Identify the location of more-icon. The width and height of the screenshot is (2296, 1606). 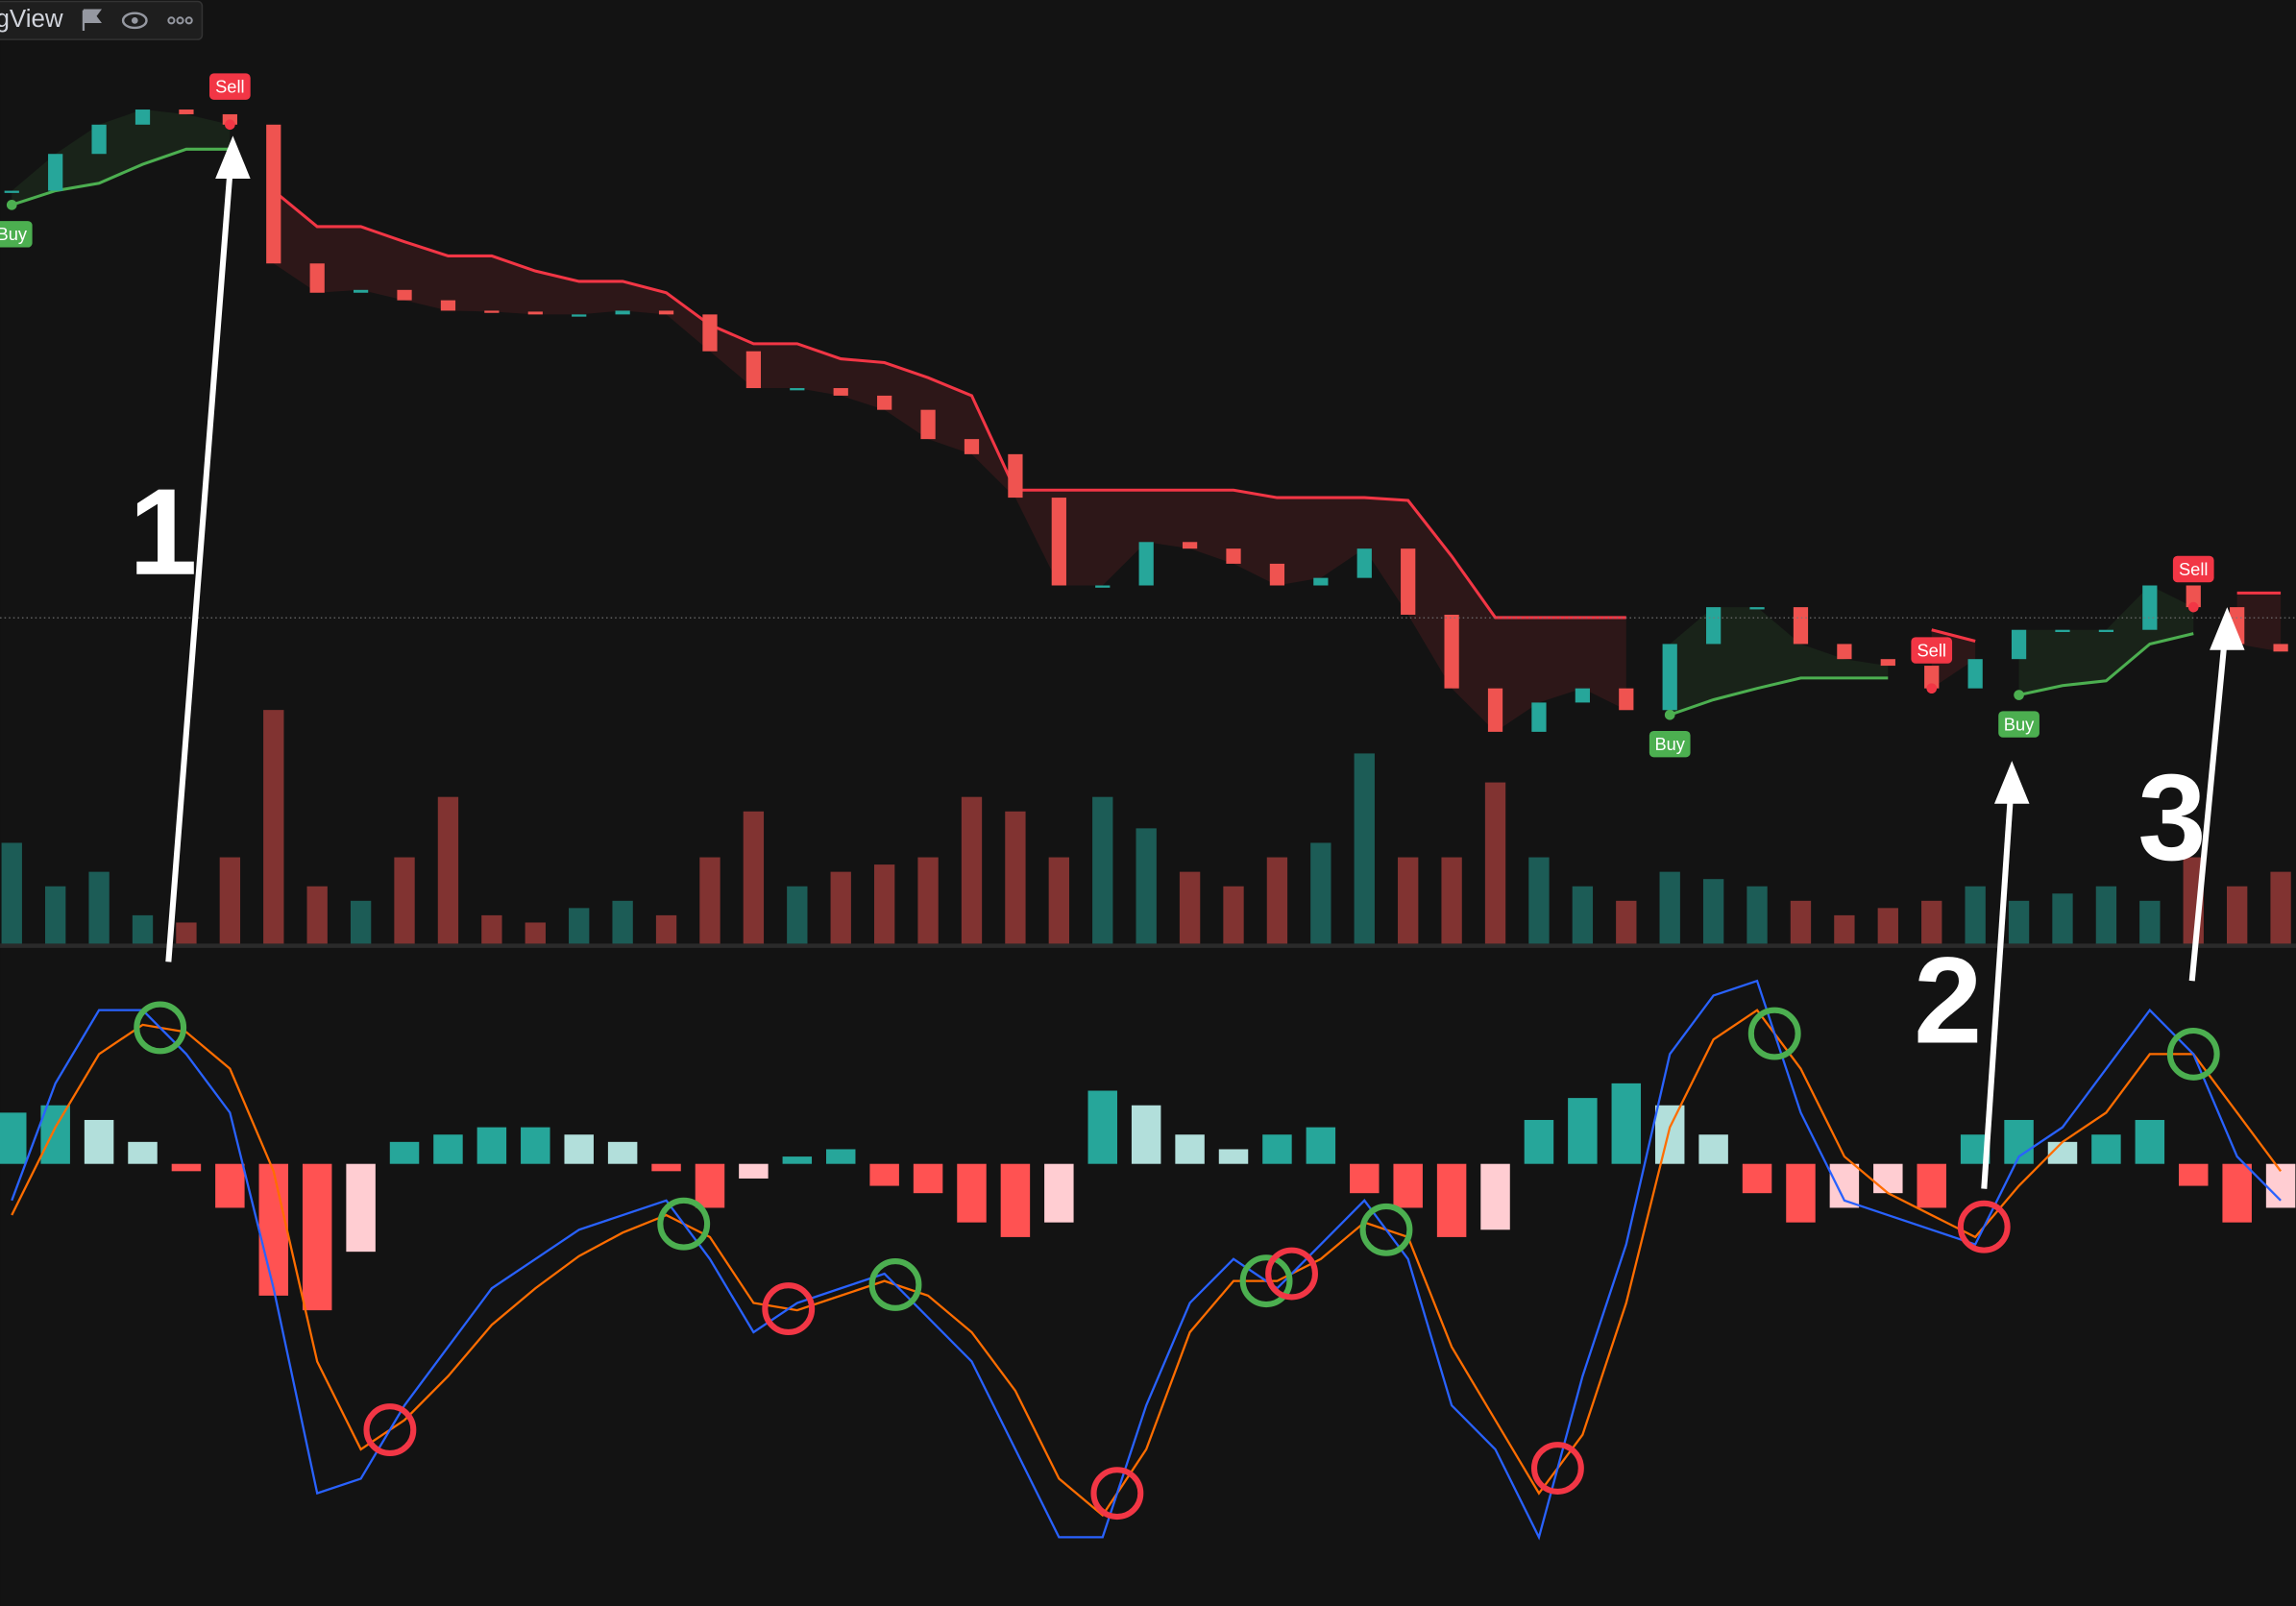
(180, 20).